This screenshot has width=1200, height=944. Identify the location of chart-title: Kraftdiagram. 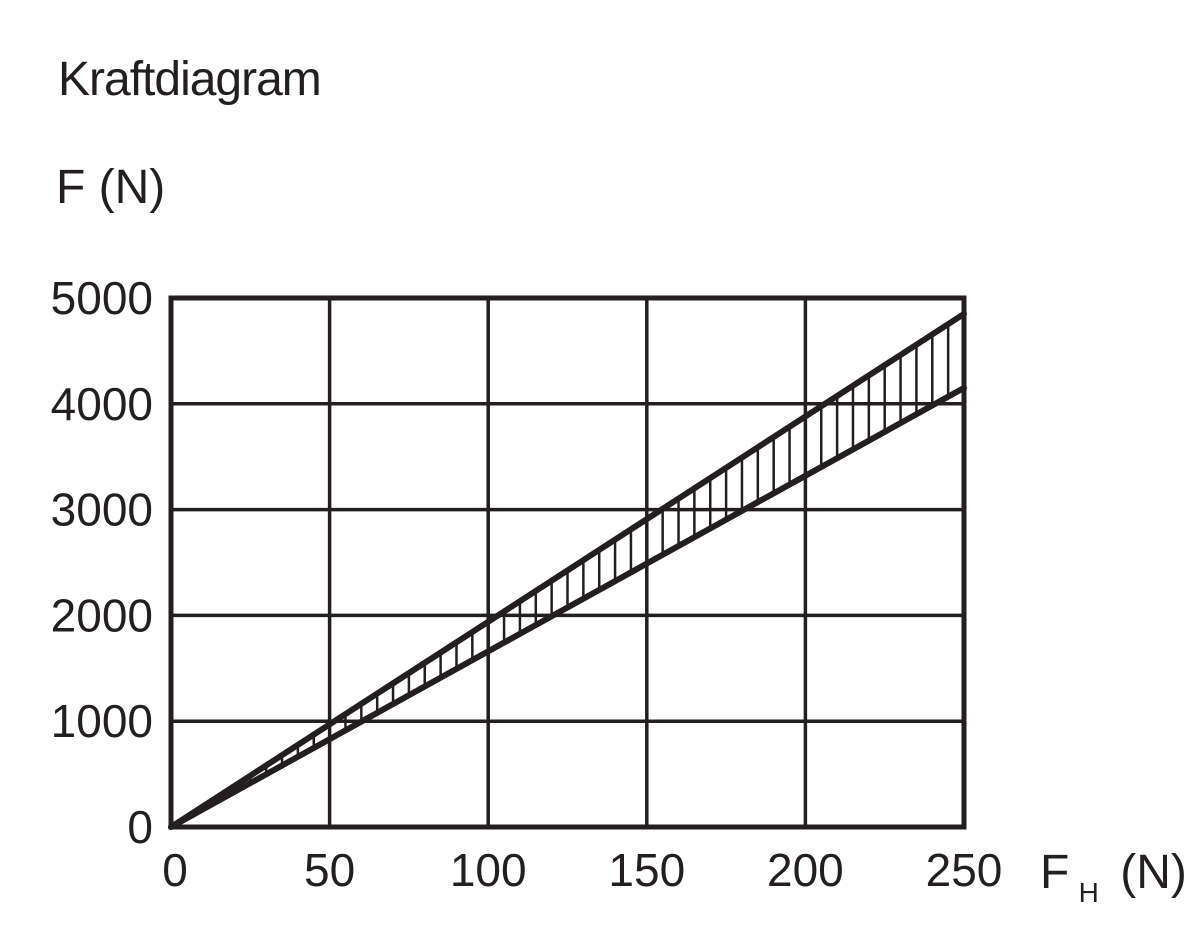
(190, 79).